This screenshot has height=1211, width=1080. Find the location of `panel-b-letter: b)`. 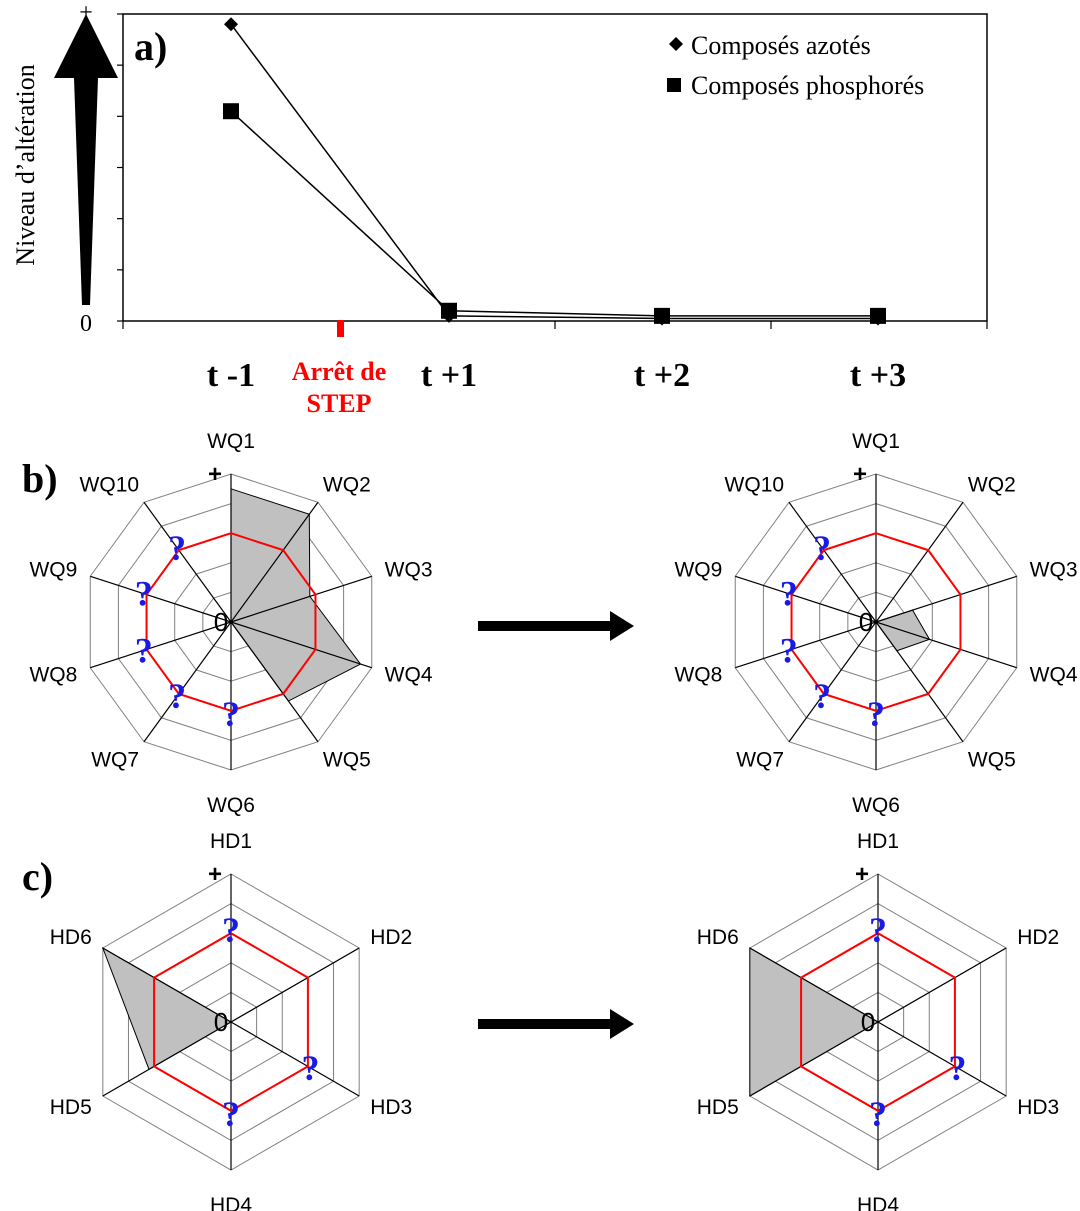

panel-b-letter: b) is located at coordinates (40, 478).